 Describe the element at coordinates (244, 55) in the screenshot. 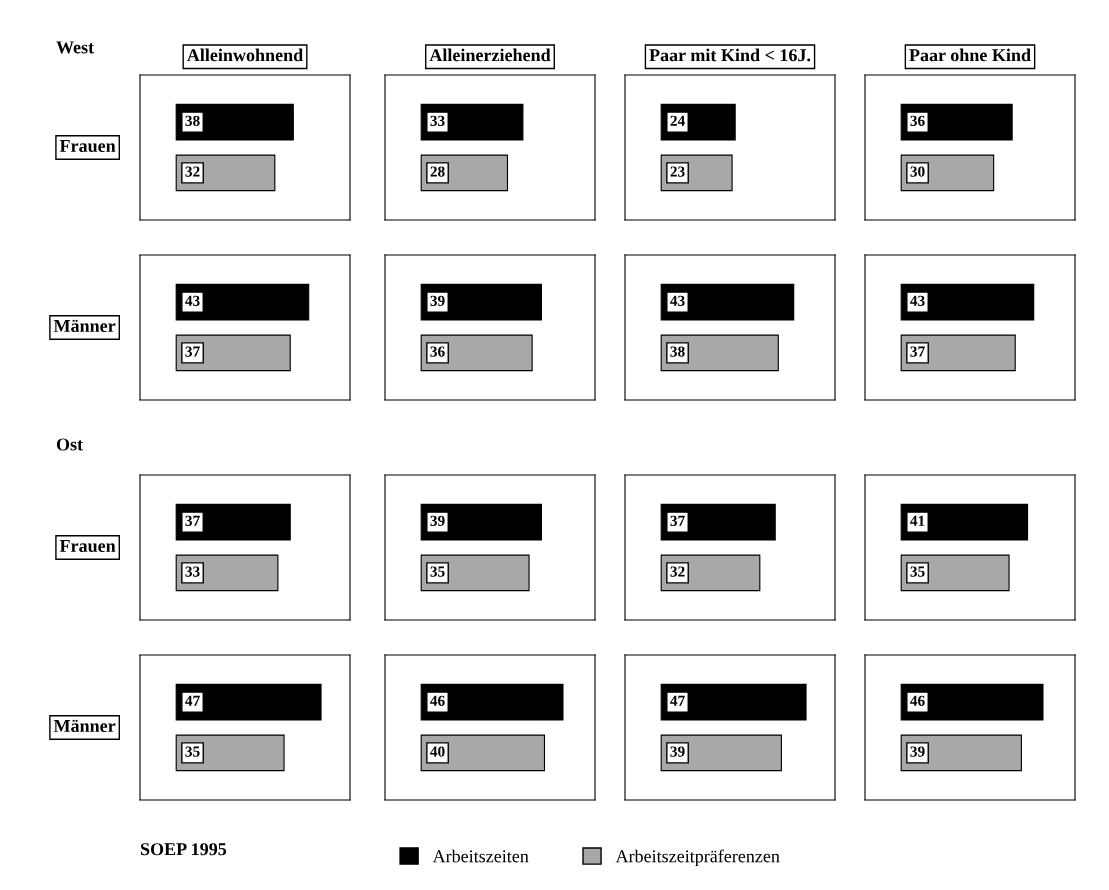

I see `chart-title: Alleinwohnend` at that location.